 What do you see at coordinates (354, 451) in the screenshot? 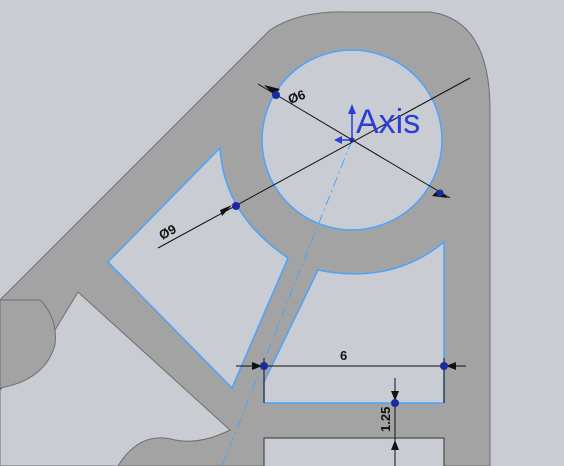
I see `pocket-bottom` at bounding box center [354, 451].